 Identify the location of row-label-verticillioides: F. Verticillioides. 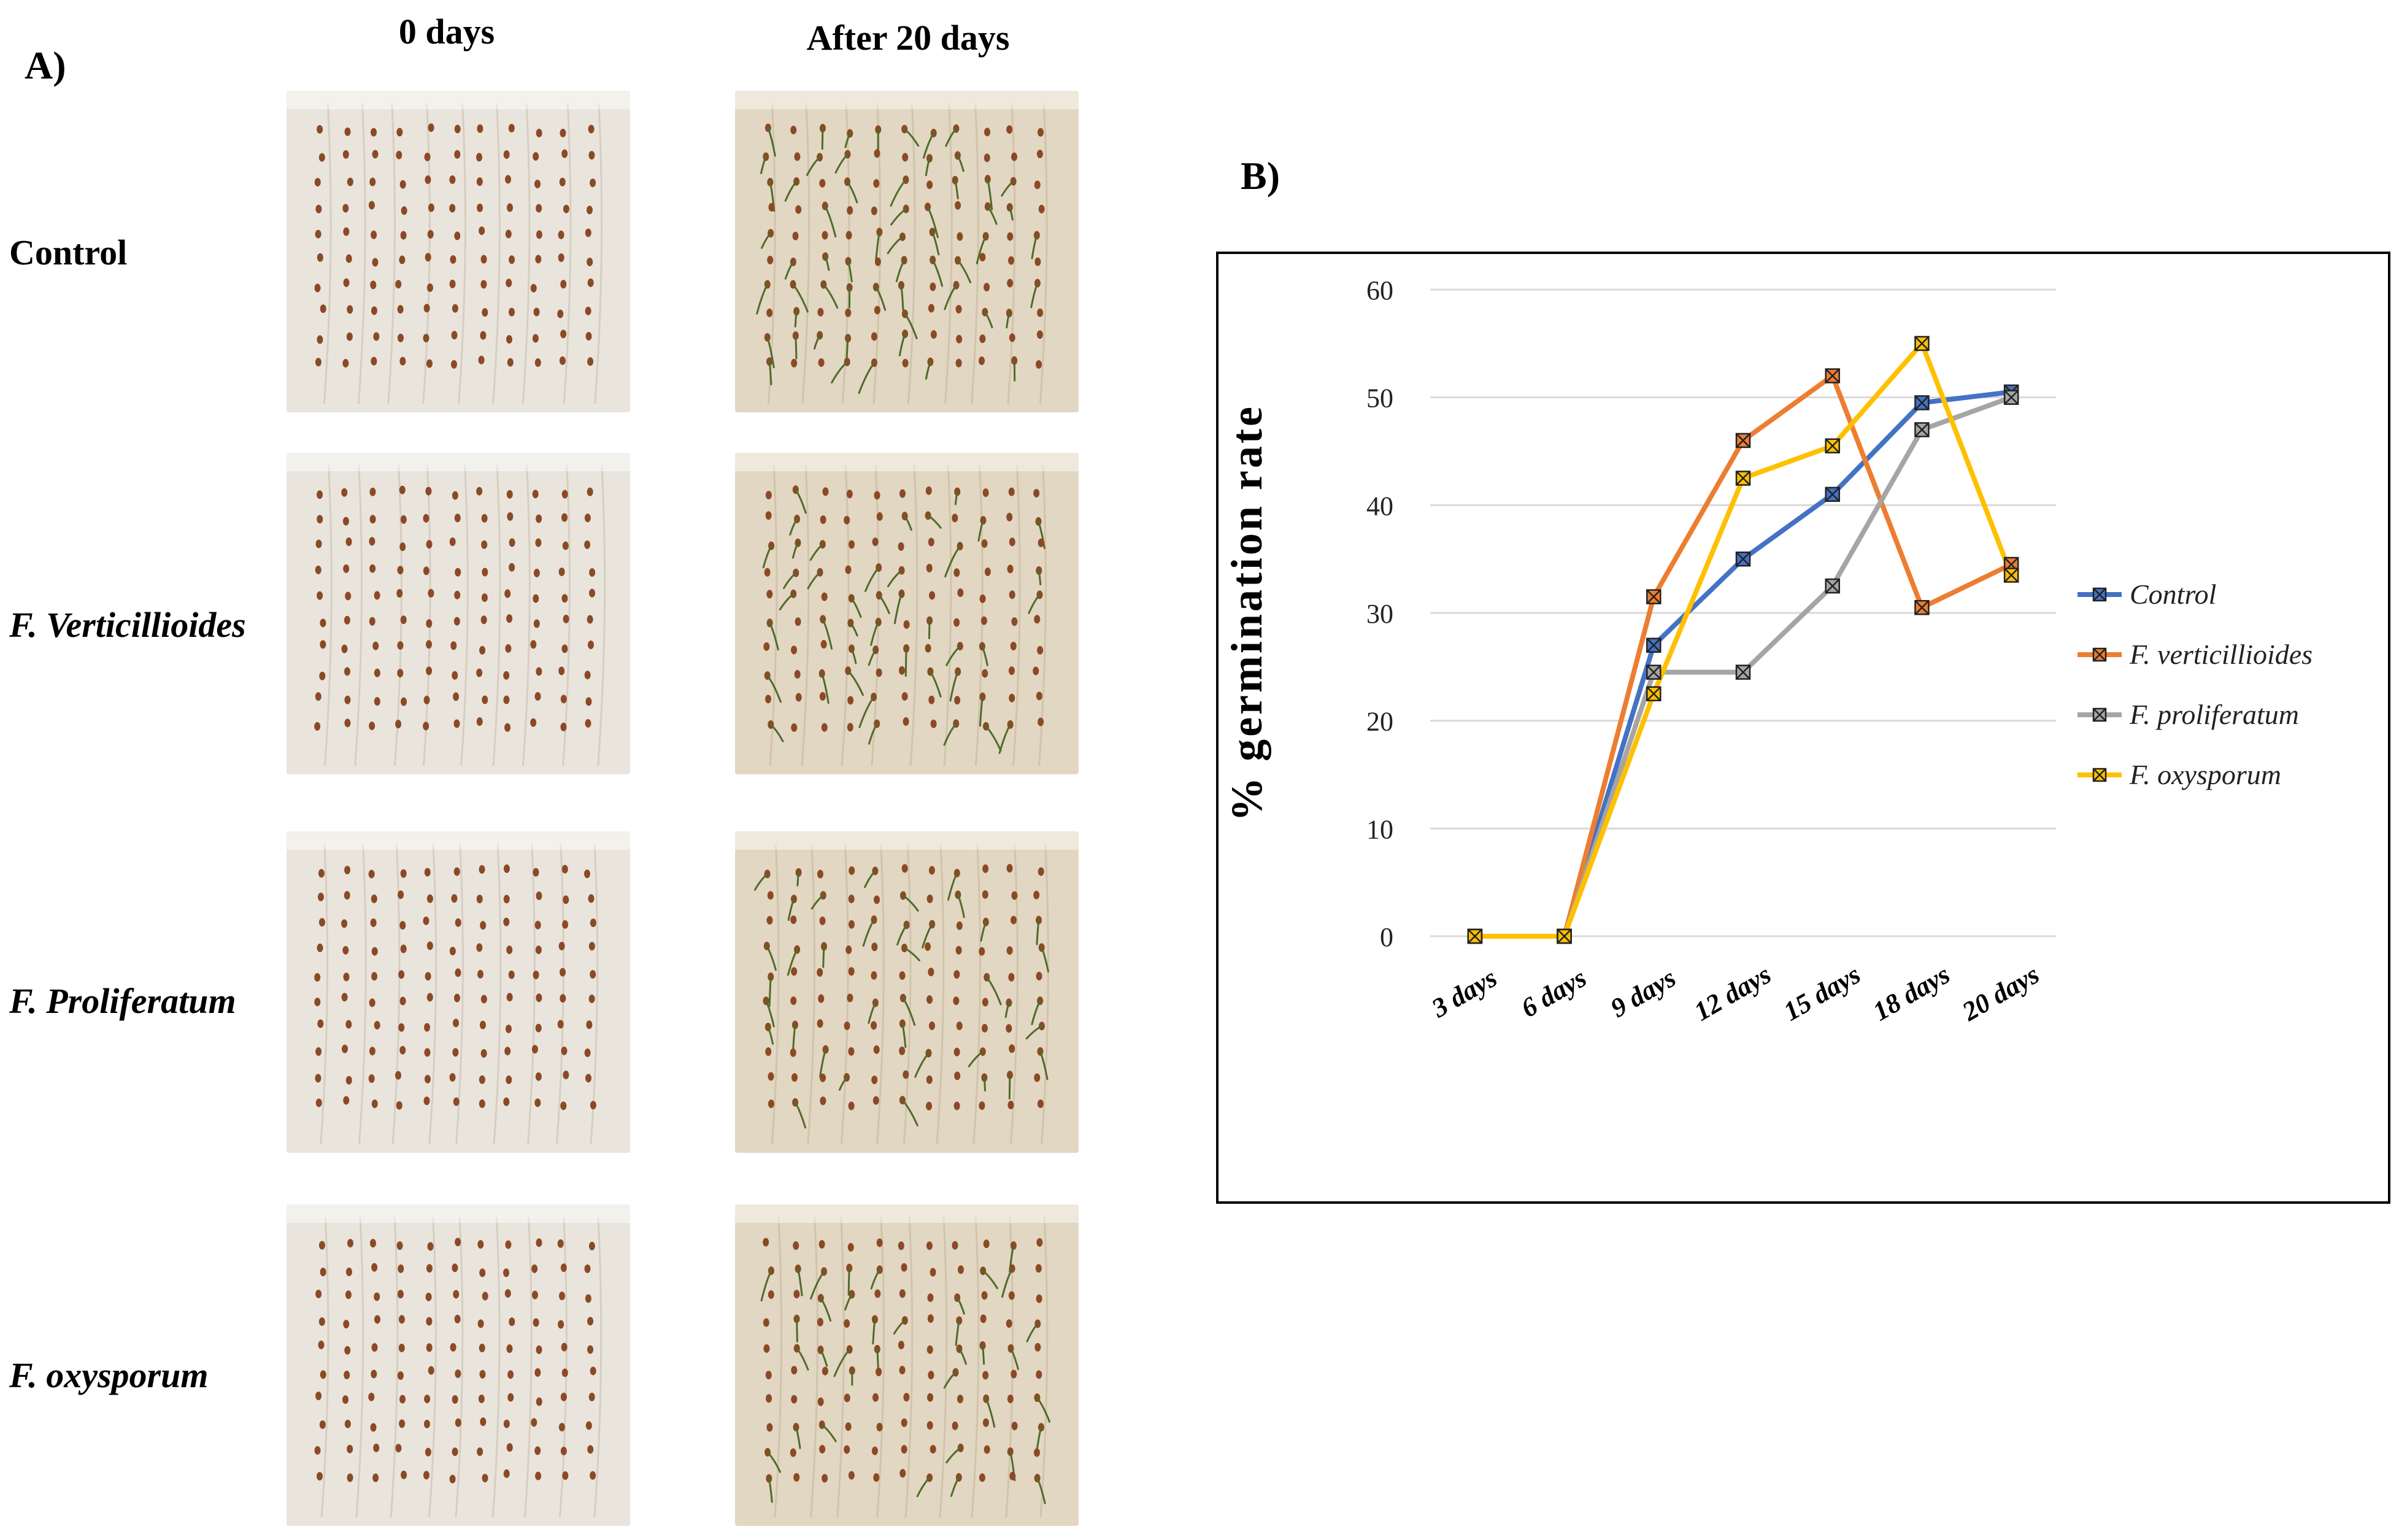
(127, 625).